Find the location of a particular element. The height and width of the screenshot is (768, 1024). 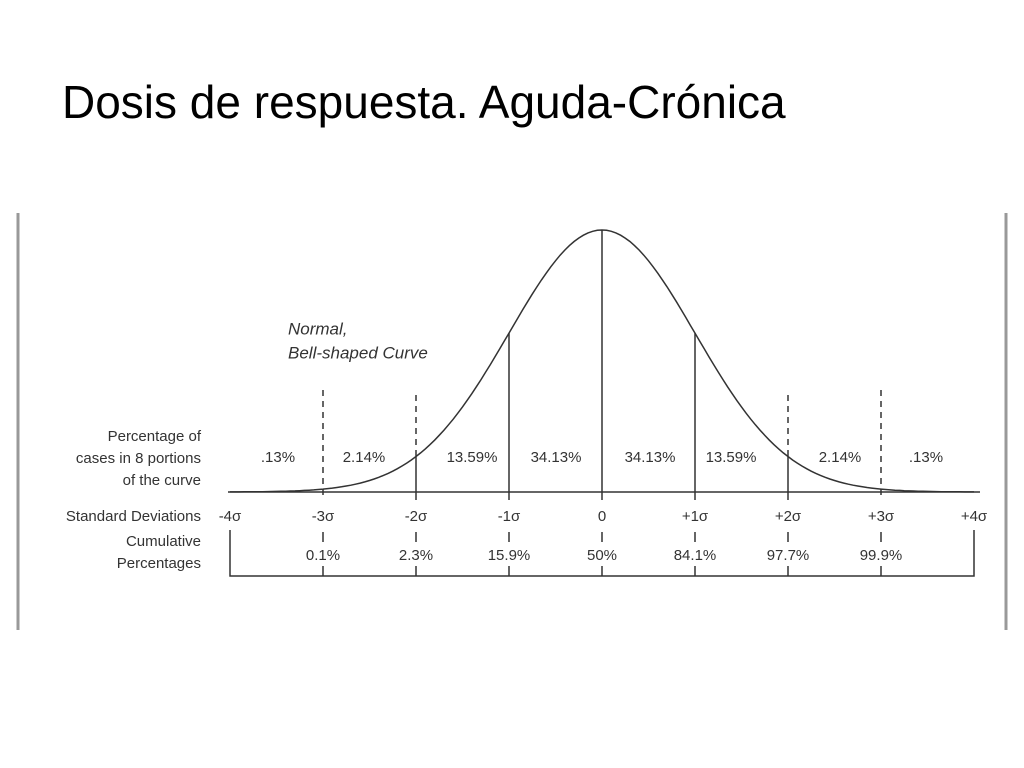

deviation-label: +1σ is located at coordinates (695, 516).